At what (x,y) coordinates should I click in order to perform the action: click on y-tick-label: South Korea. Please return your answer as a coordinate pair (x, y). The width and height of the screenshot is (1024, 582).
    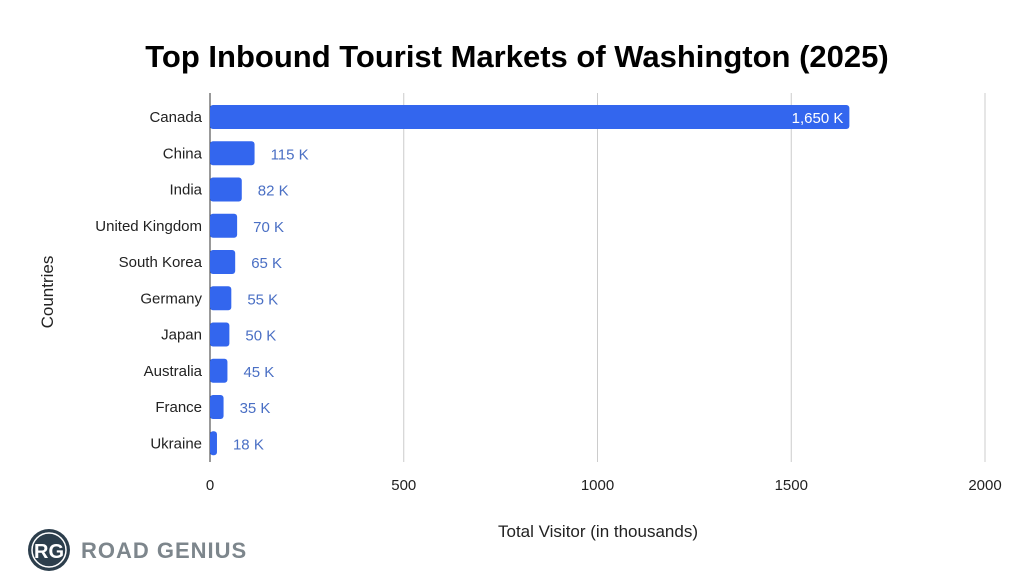
    Looking at the image, I should click on (161, 262).